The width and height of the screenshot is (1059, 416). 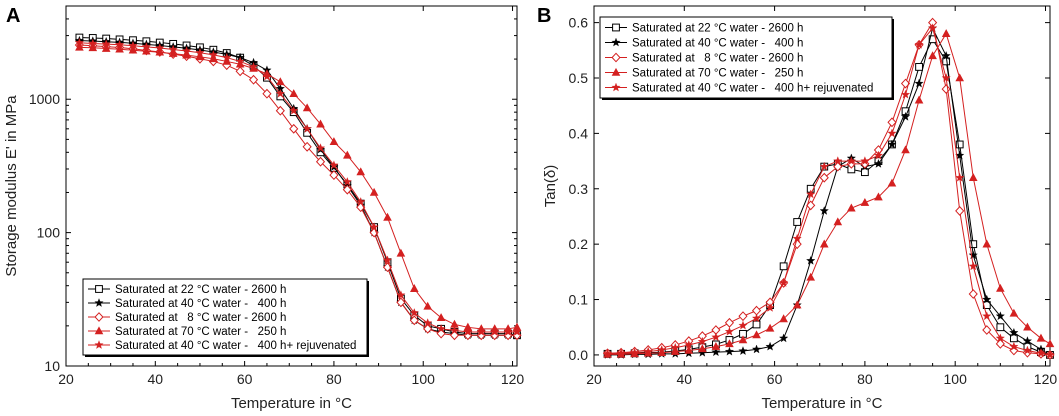 I want to click on y-axis-label: Tan(δ), so click(x=550, y=186).